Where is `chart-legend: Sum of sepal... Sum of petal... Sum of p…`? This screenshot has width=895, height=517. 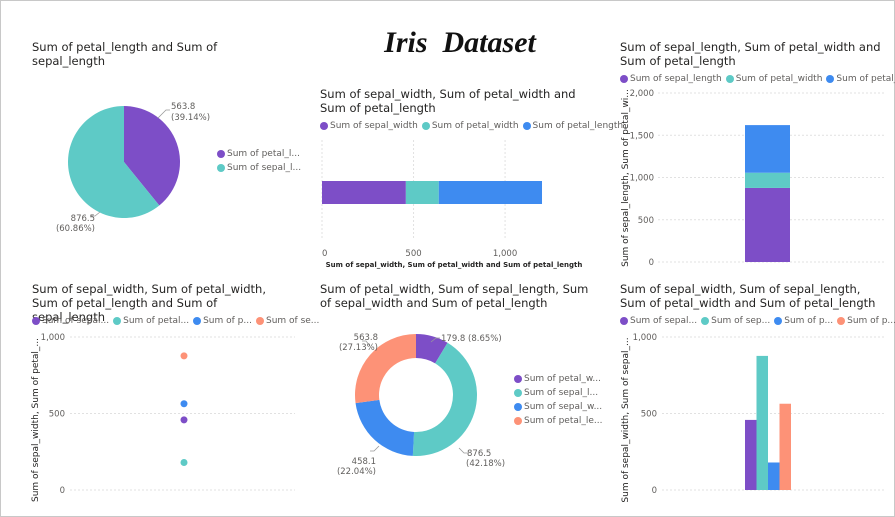
chart-legend: Sum of sepal... Sum of petal... Sum of p… is located at coordinates (175, 321).